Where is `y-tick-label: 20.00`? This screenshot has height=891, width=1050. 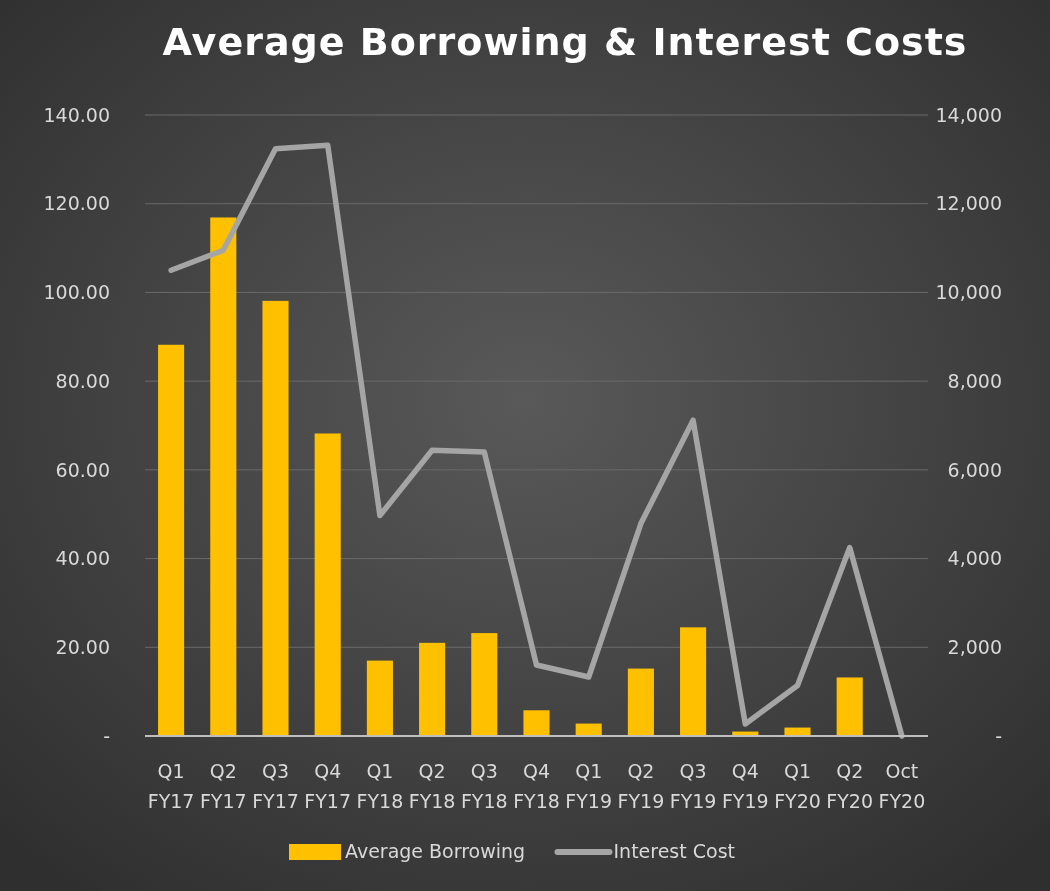 y-tick-label: 20.00 is located at coordinates (82, 646).